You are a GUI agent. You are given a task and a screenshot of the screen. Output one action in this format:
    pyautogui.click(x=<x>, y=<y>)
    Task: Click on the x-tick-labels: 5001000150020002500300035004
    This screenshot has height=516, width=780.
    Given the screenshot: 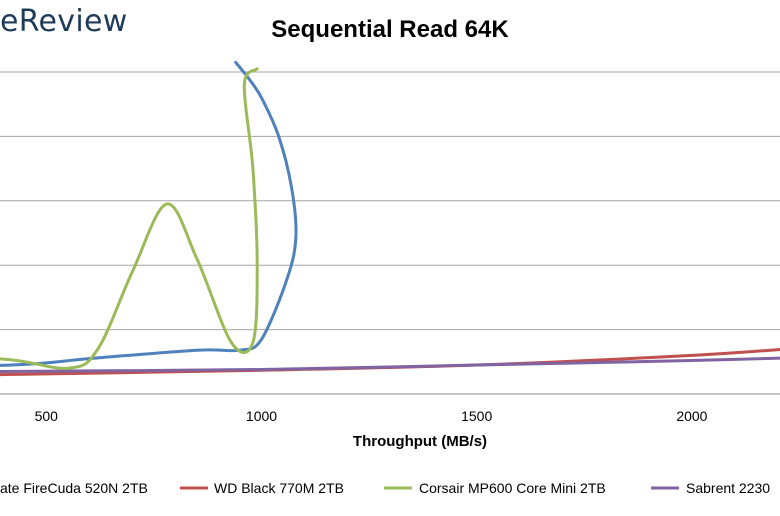 What is the action you would take?
    pyautogui.click(x=371, y=416)
    